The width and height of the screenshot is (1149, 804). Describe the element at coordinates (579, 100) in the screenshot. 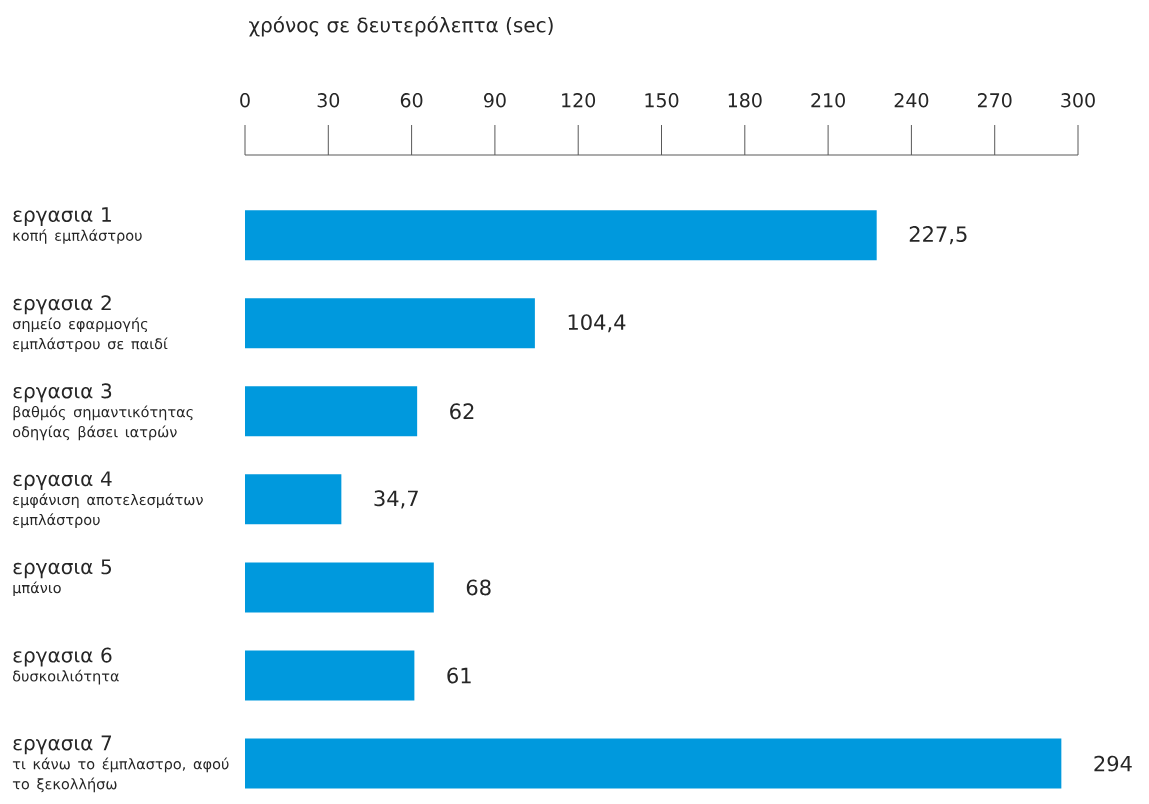

I see `x-tick-label: 120` at that location.